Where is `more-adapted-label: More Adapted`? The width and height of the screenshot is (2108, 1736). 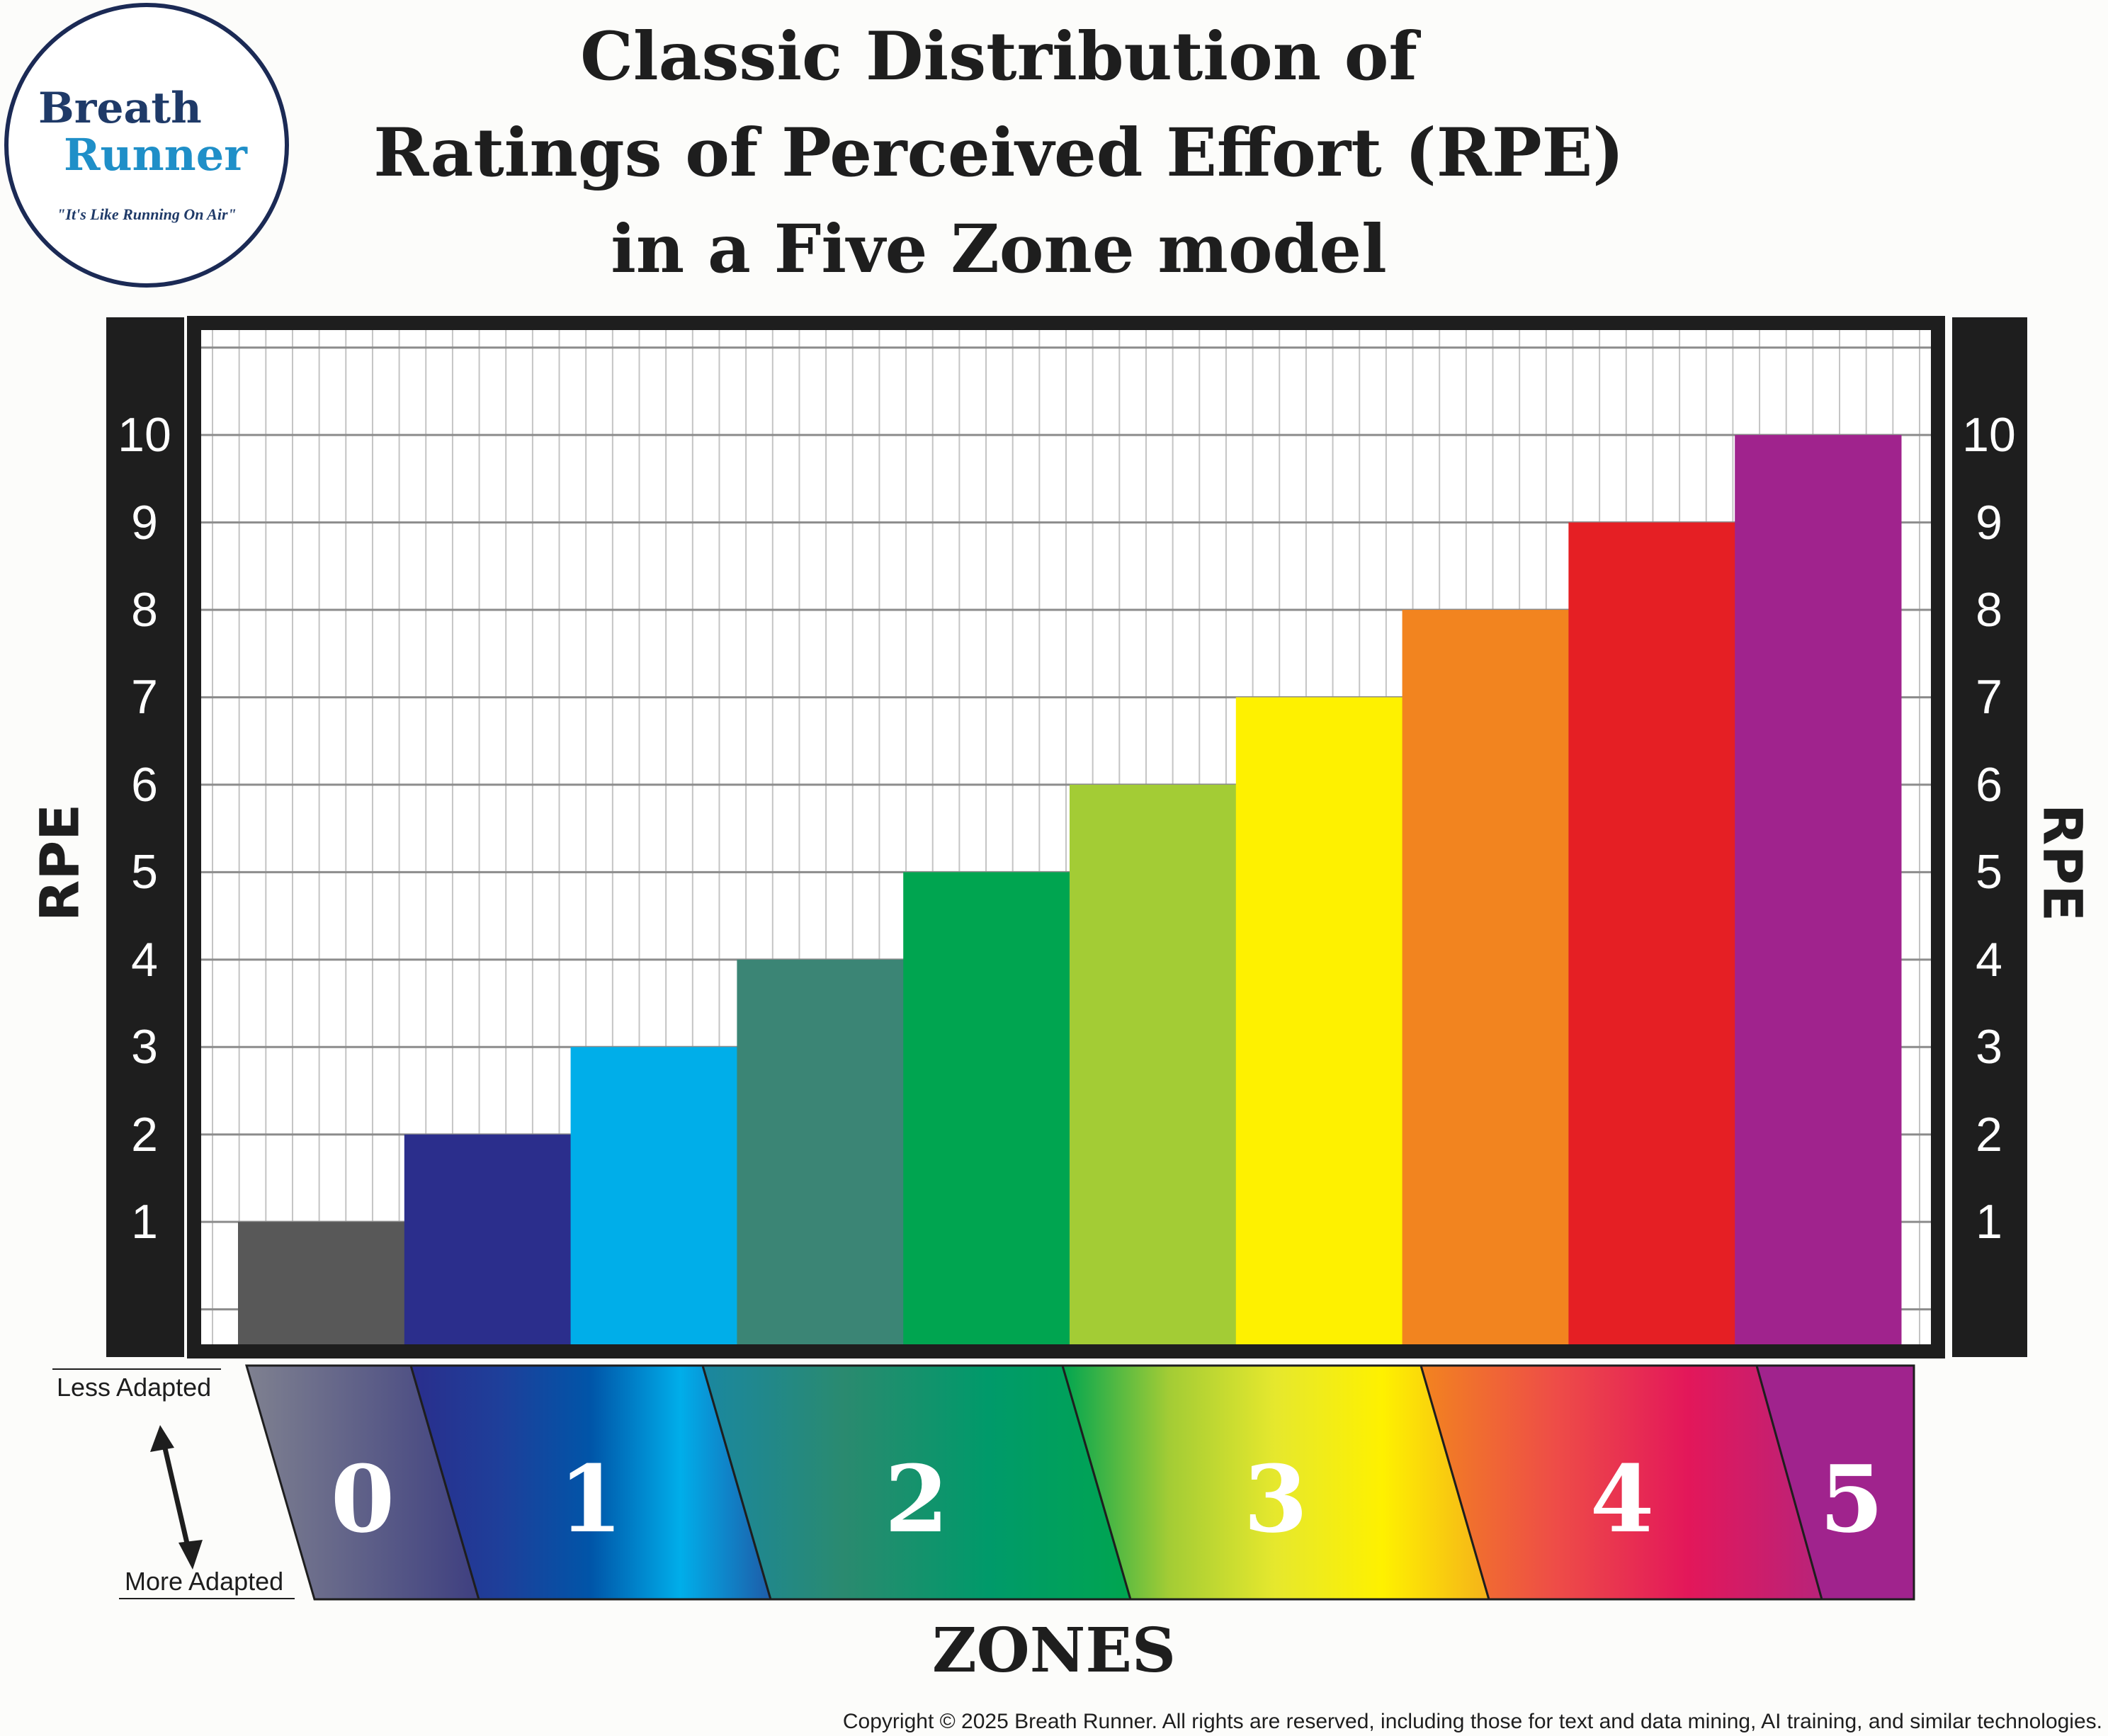 more-adapted-label: More Adapted is located at coordinates (205, 1581).